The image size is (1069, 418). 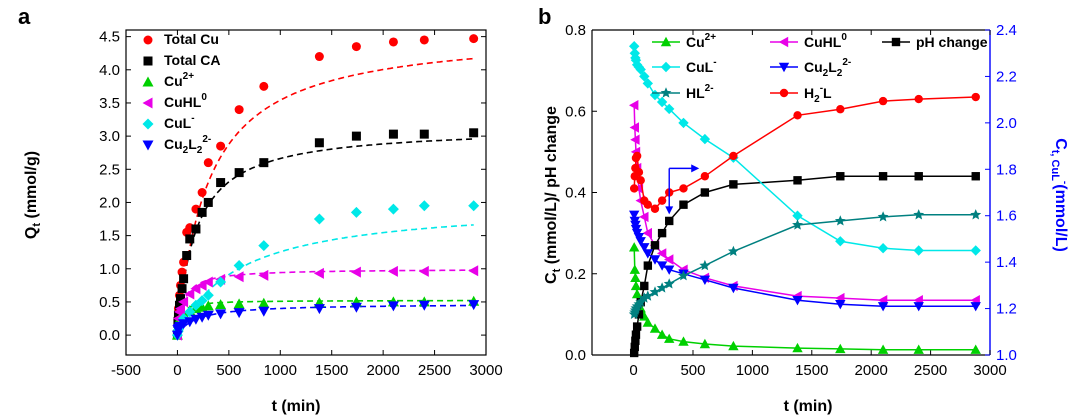 I want to click on y-right-tick-label: 1.6, so click(x=1006, y=216).